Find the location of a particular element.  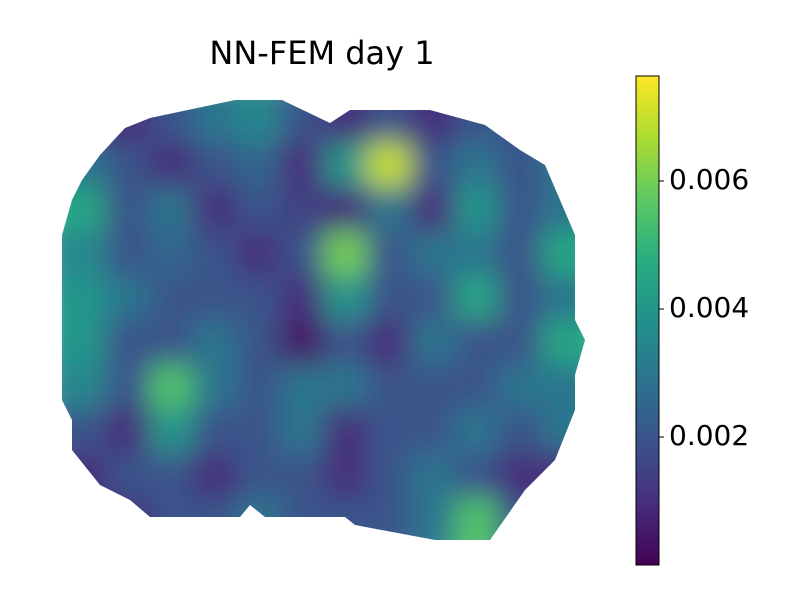

colorbar-ticks: 0.002 0.004 0.006 is located at coordinates (704, 307).